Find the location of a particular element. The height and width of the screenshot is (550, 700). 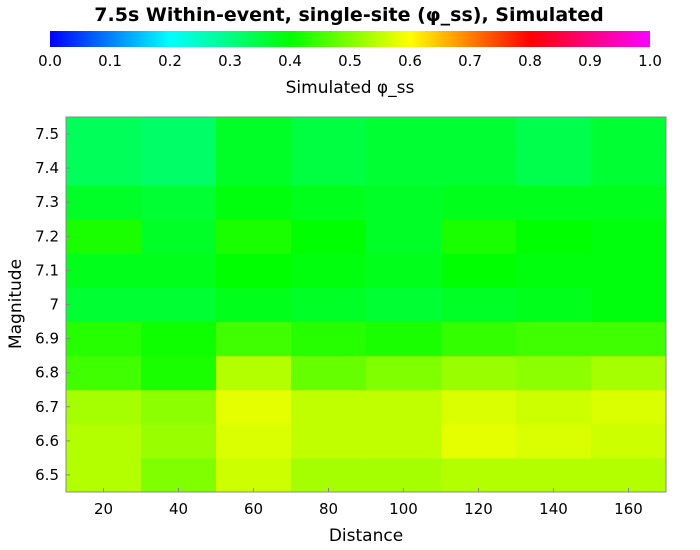

colorbar-ticks: 0.0 0.1 0.2 0.3 0.4 0.5 0.6 0.7 0.8 0.9 1.0 is located at coordinates (350, 61).